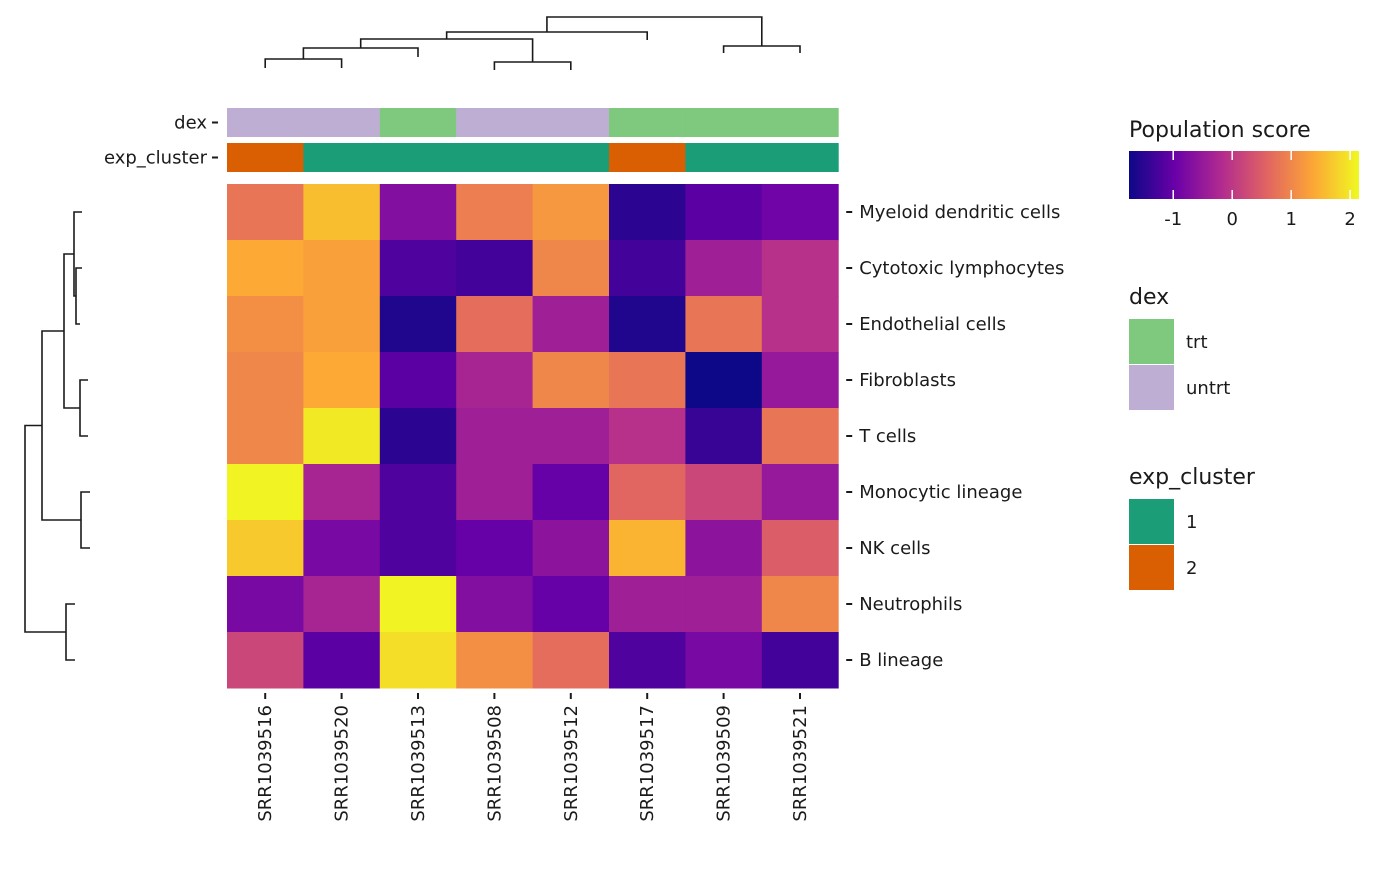  Describe the element at coordinates (894, 548) in the screenshot. I see `row-label: NK cells` at that location.